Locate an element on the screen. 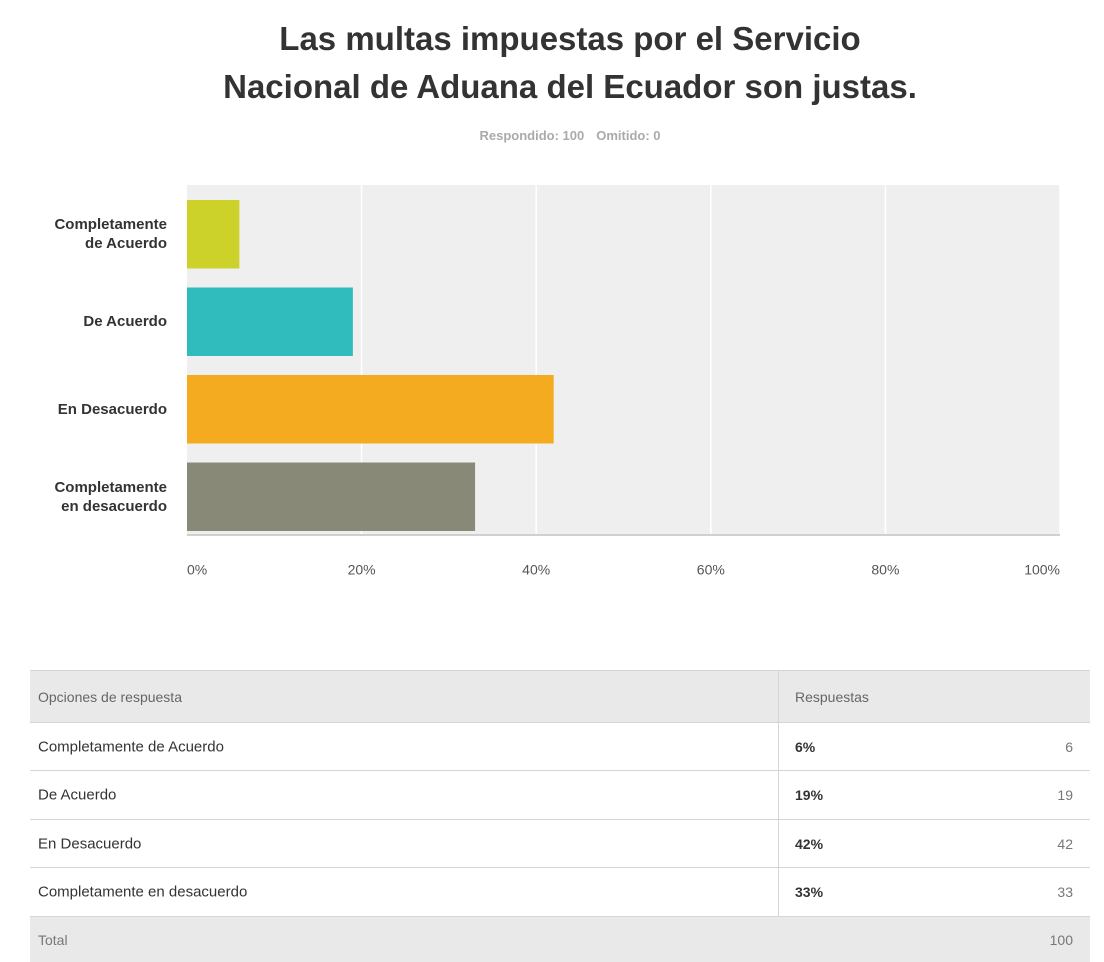 The width and height of the screenshot is (1104, 962). y-tick-label: Completamente en desacuerdo is located at coordinates (83, 497).